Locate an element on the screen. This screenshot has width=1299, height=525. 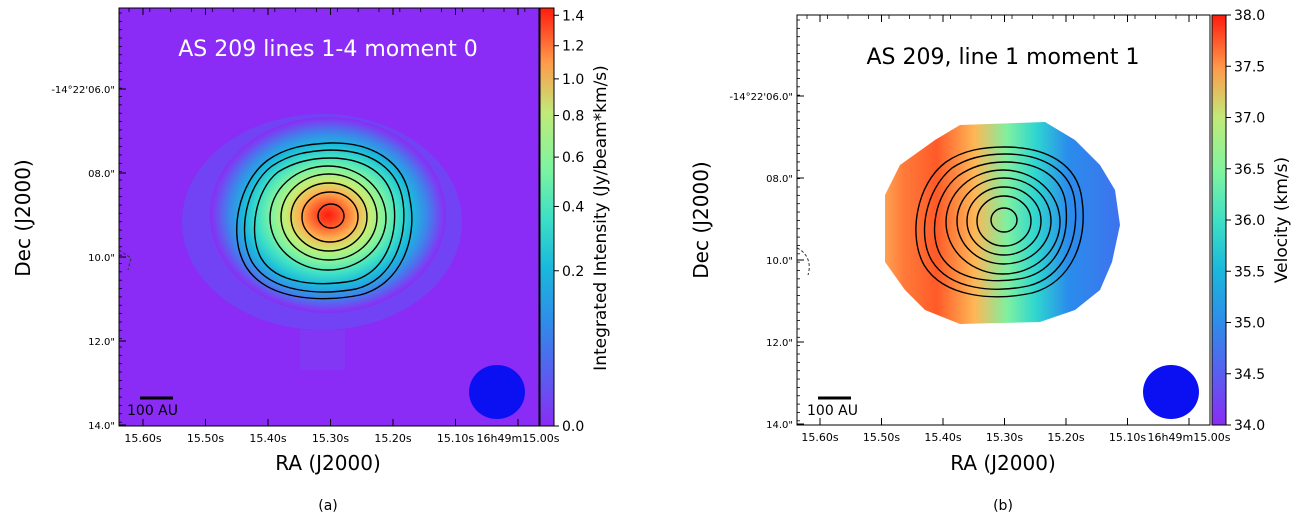
panel-a-title: AS 209 lines 1-4 moment 0 is located at coordinates (328, 49).